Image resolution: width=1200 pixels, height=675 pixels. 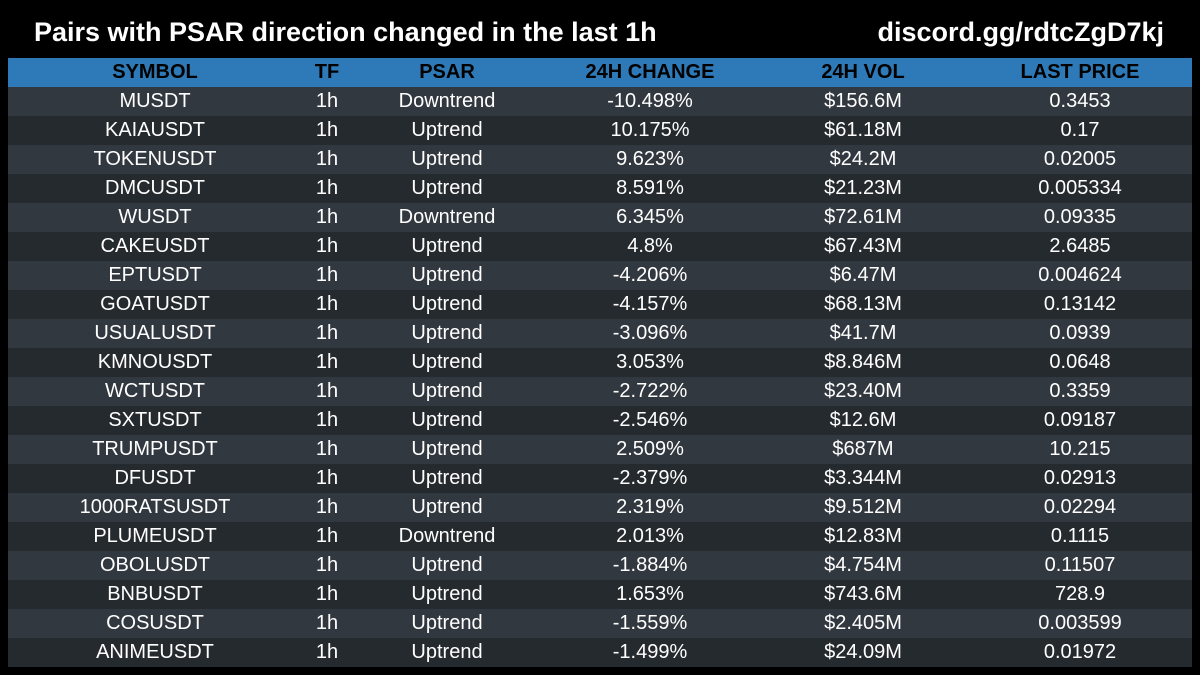 I want to click on table-row: DFUSDT 1h Uptrend -2.379% $3.344M 0.02913, so click(x=600, y=478).